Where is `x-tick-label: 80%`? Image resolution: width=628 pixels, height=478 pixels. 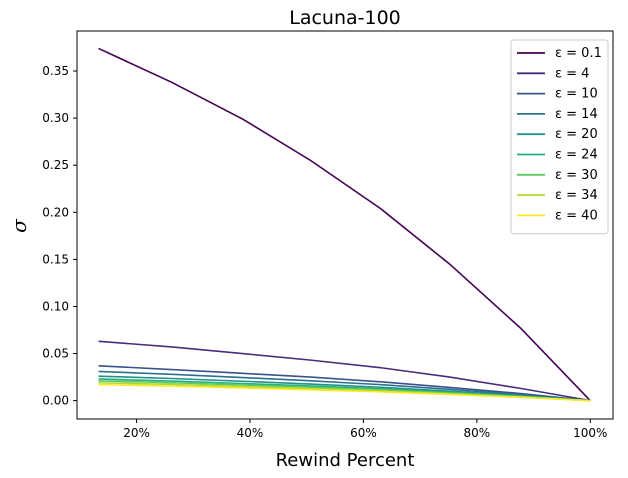 x-tick-label: 80% is located at coordinates (477, 433).